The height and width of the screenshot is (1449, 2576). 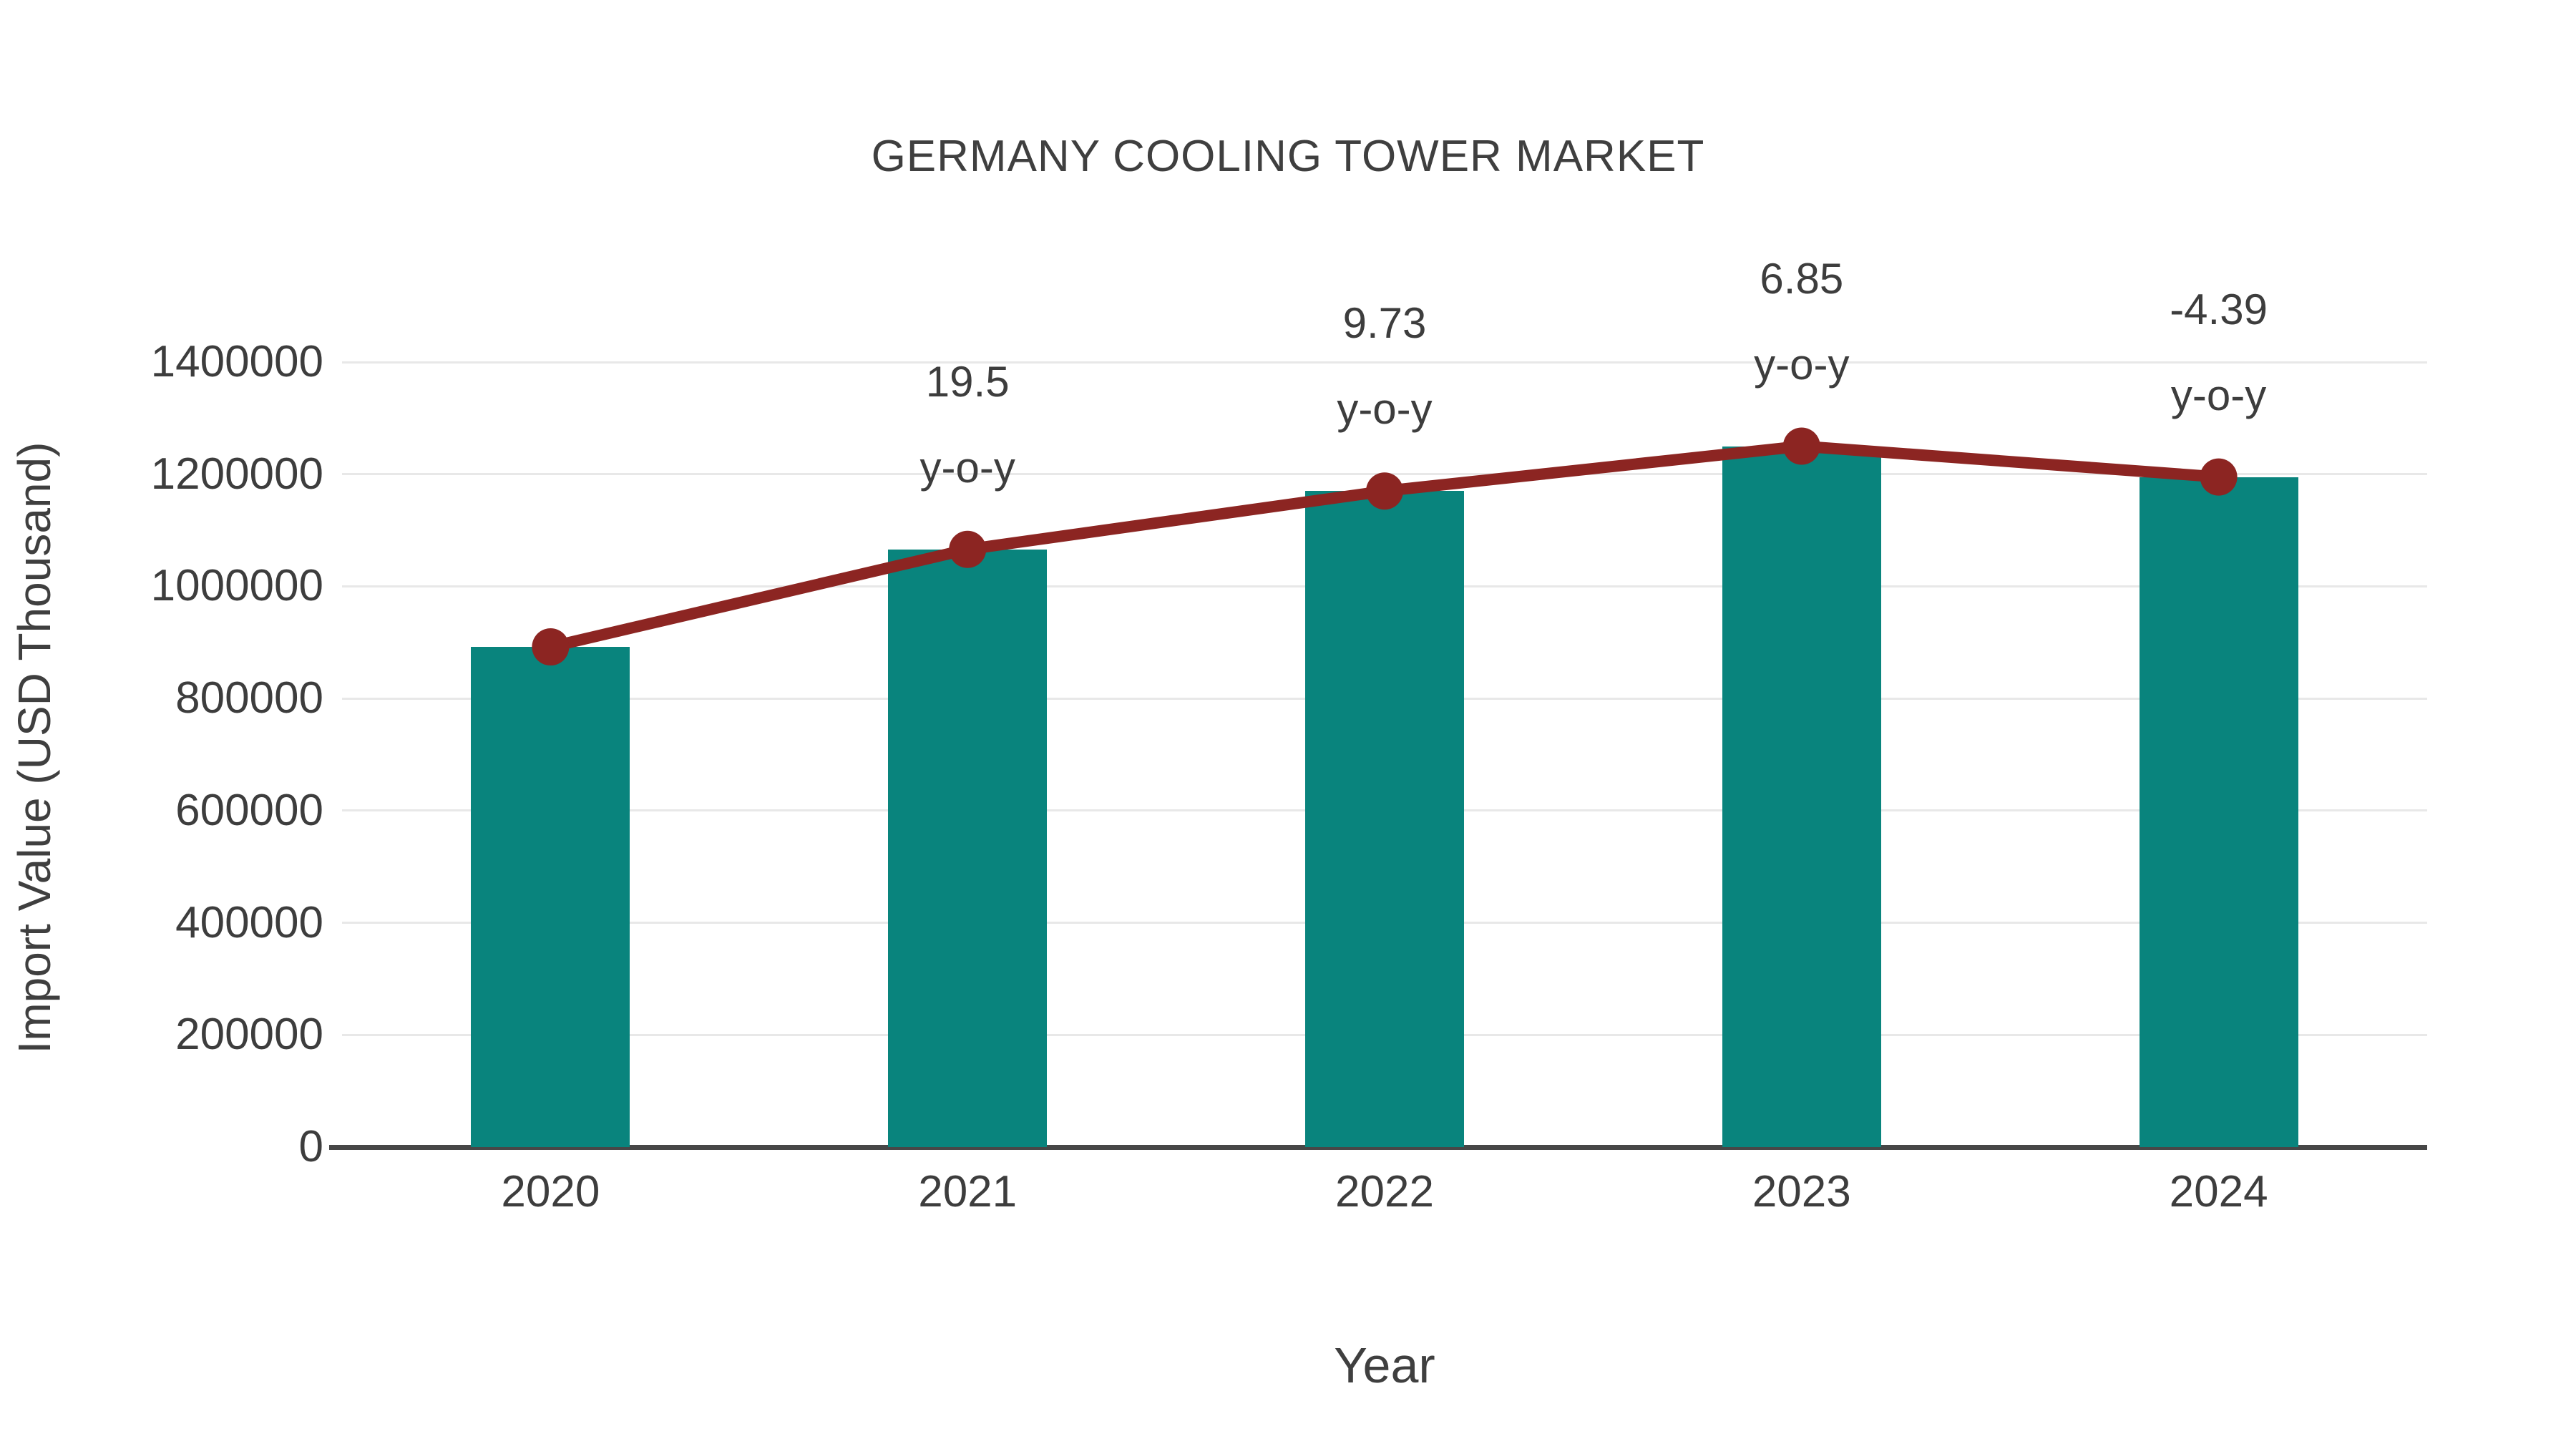 I want to click on yoy-annotation-2021: 19.5 y-o-y, so click(x=967, y=425).